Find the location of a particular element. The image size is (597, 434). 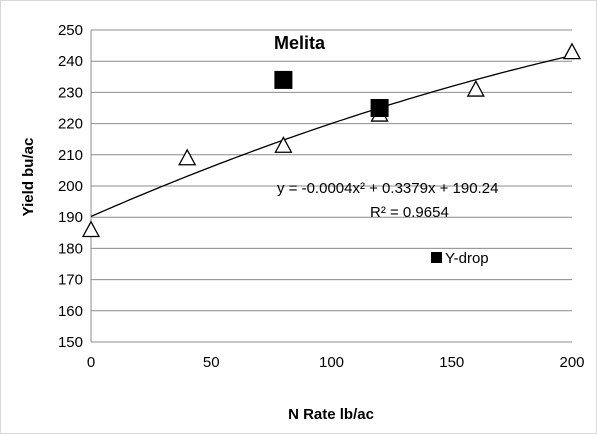

x-tick-label-100: 100 is located at coordinates (331, 362).